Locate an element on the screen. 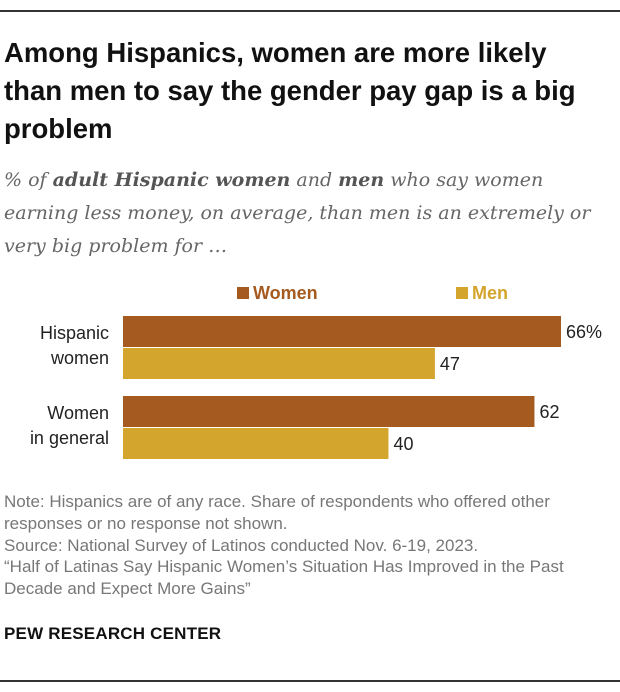 This screenshot has height=692, width=620. category-label: Hispanic women is located at coordinates (74, 345).